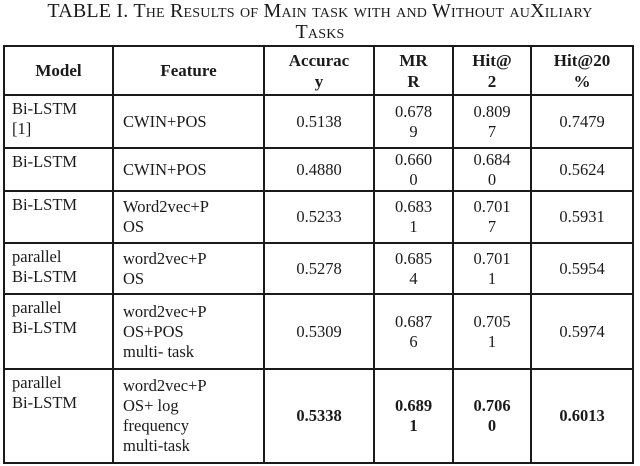 Image resolution: width=640 pixels, height=466 pixels. I want to click on cell-hit2: 0.701 7, so click(492, 217).